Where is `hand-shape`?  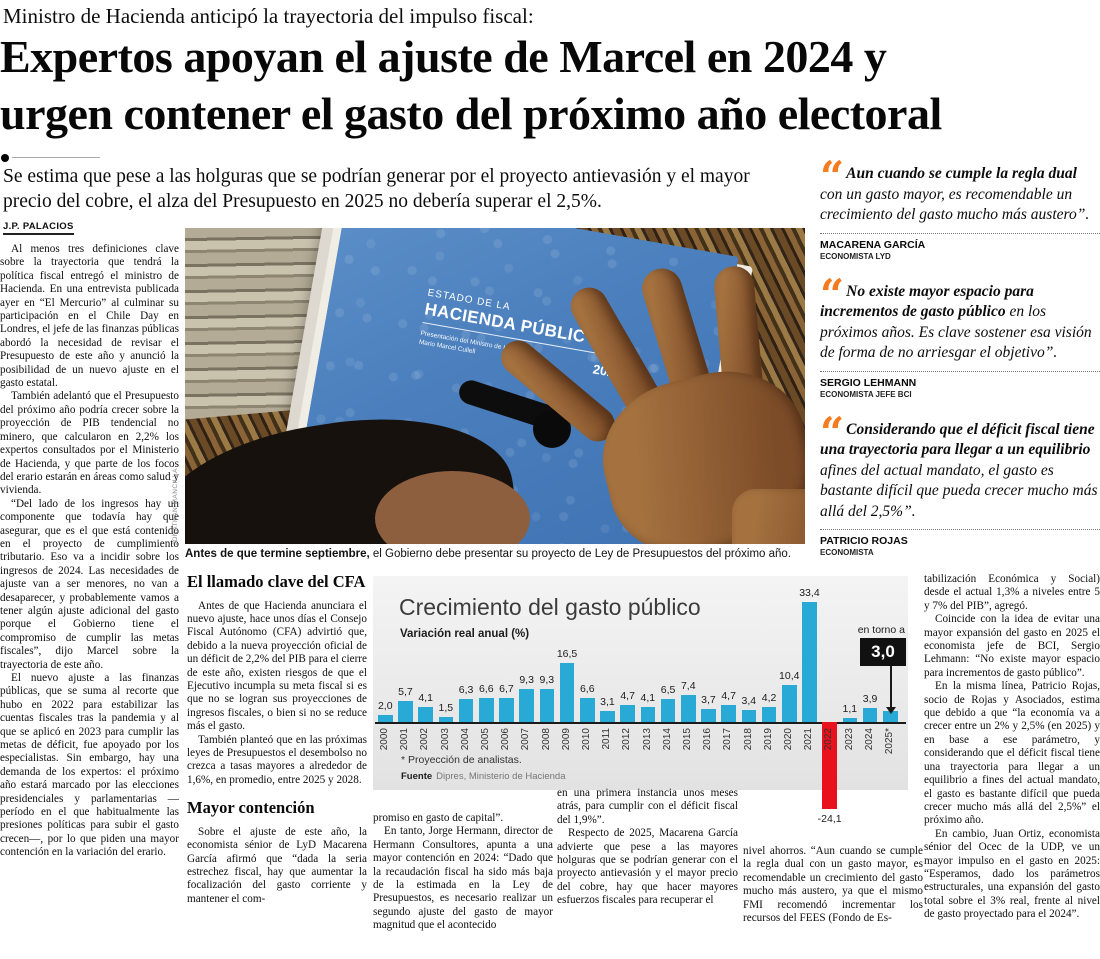 hand-shape is located at coordinates (649, 403).